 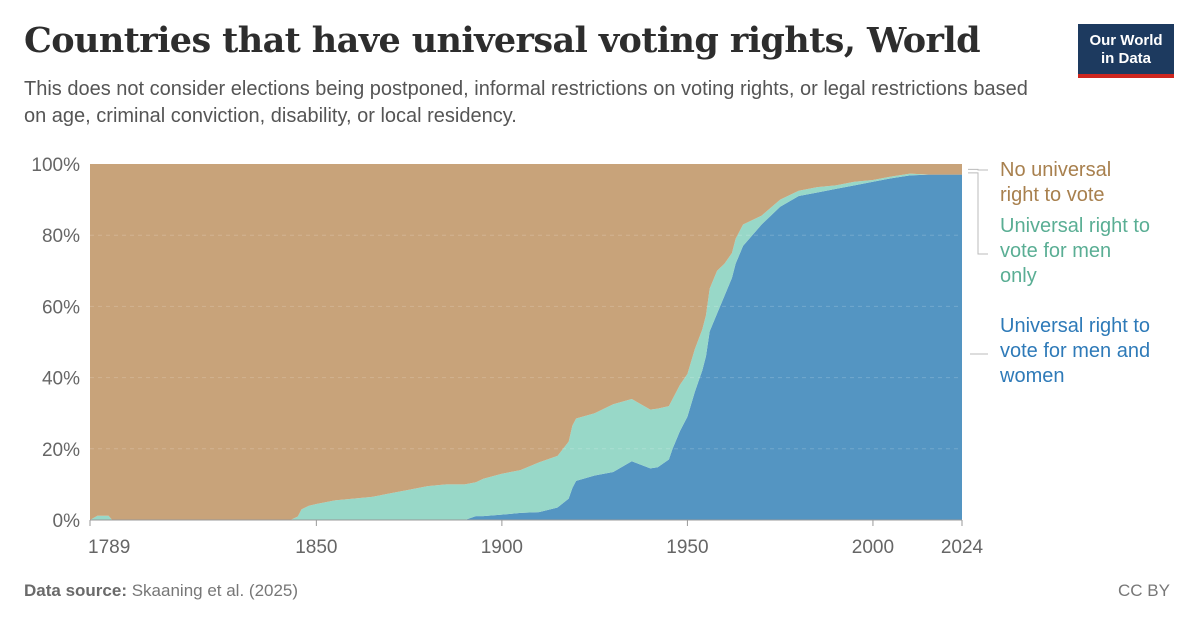 I want to click on y-tick-label: 0%, so click(x=67, y=521).